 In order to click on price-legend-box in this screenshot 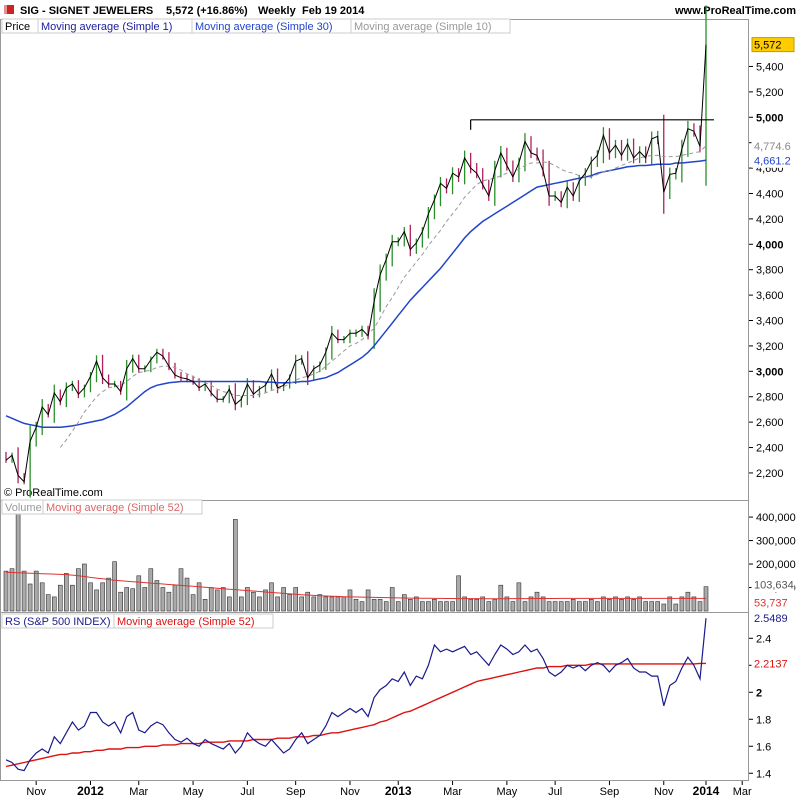, I will do `click(430, 26)`.